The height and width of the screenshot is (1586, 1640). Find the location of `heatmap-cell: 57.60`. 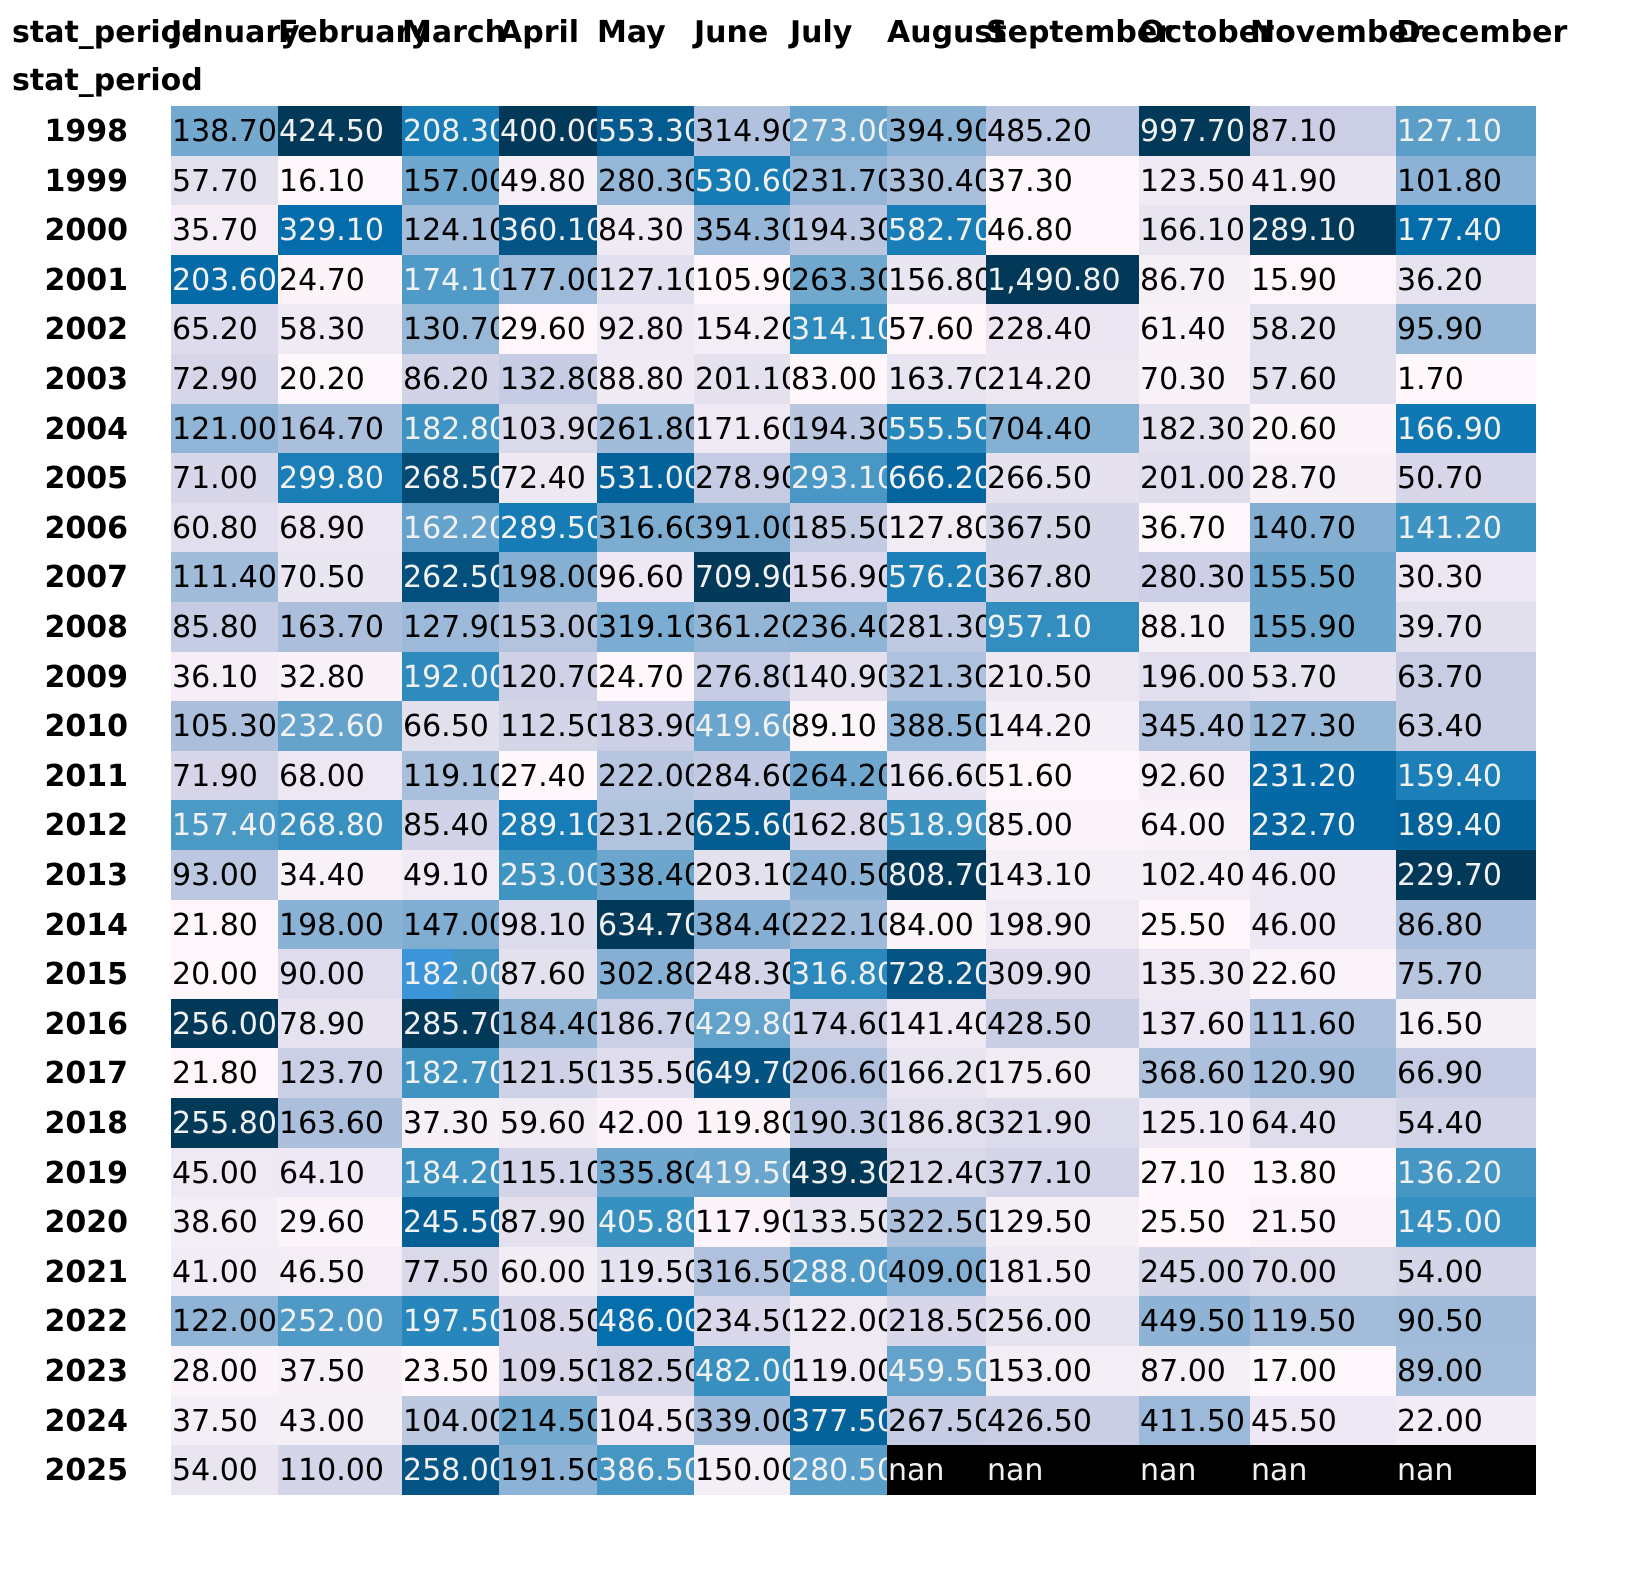

heatmap-cell: 57.60 is located at coordinates (936, 329).